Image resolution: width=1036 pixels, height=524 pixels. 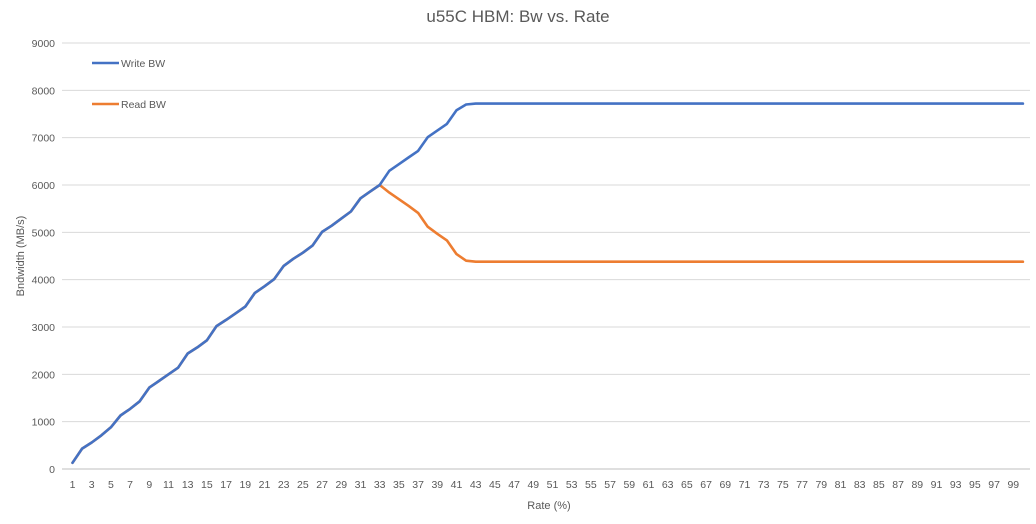 I want to click on x-tick-label: 75, so click(x=783, y=485).